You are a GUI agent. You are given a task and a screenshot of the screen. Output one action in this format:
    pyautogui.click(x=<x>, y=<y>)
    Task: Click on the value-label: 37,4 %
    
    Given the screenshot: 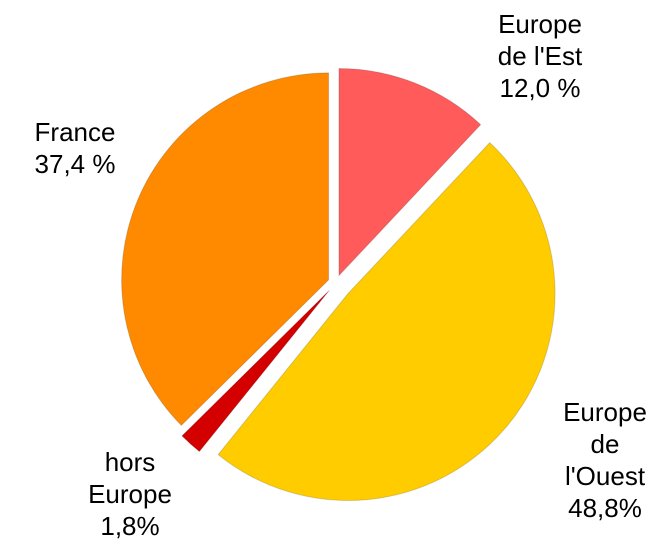 What is the action you would take?
    pyautogui.click(x=75, y=164)
    